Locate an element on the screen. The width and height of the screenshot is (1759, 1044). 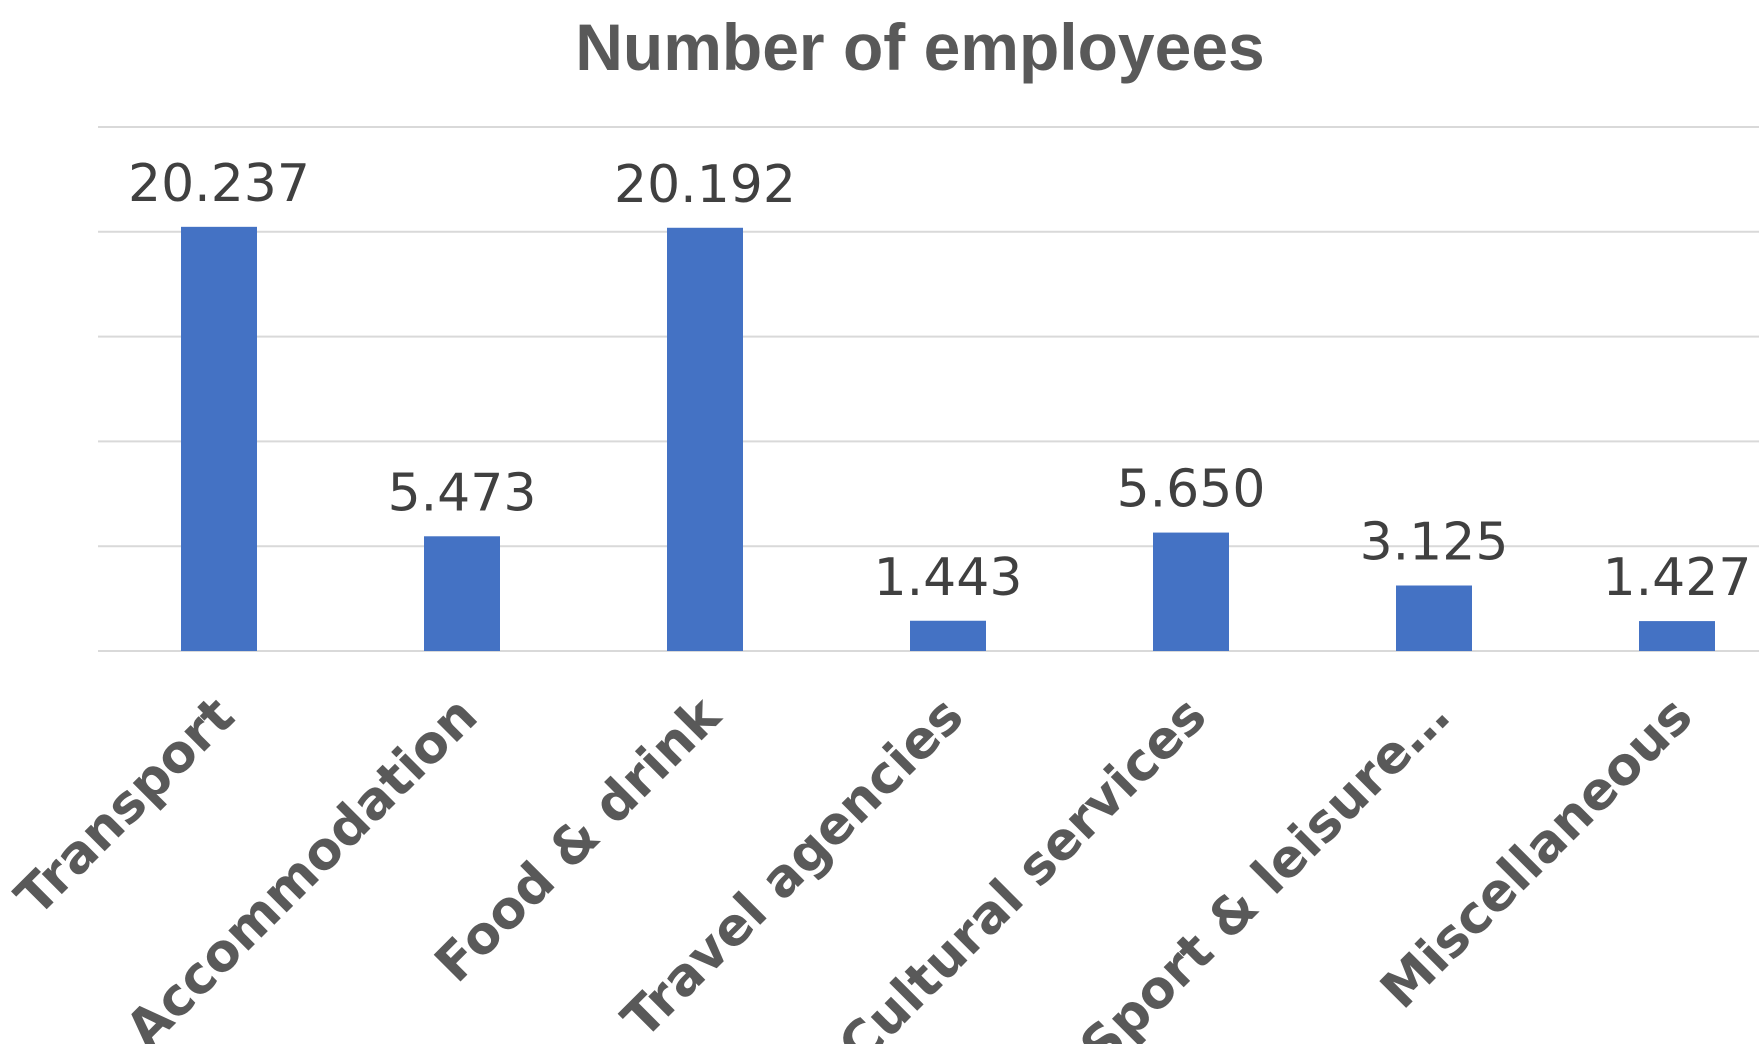
data-label: 5.650 is located at coordinates (1191, 490).